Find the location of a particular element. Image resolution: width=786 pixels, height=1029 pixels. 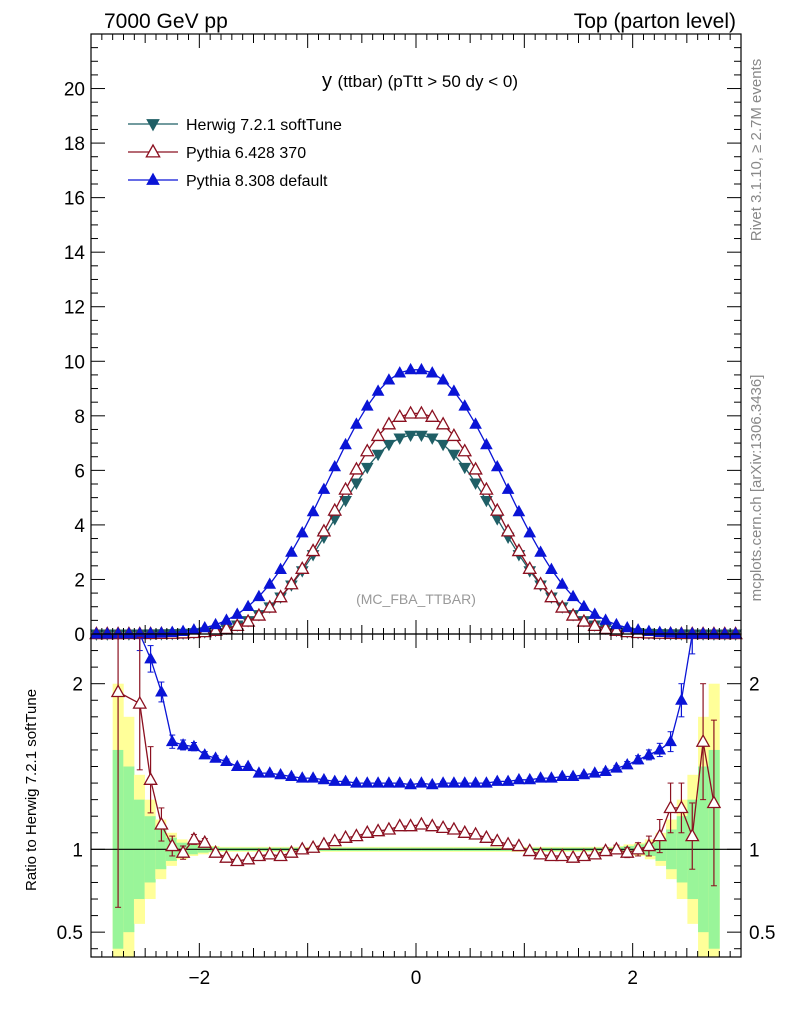

ratio-y-tick-label-right: 2 is located at coordinates (754, 685).